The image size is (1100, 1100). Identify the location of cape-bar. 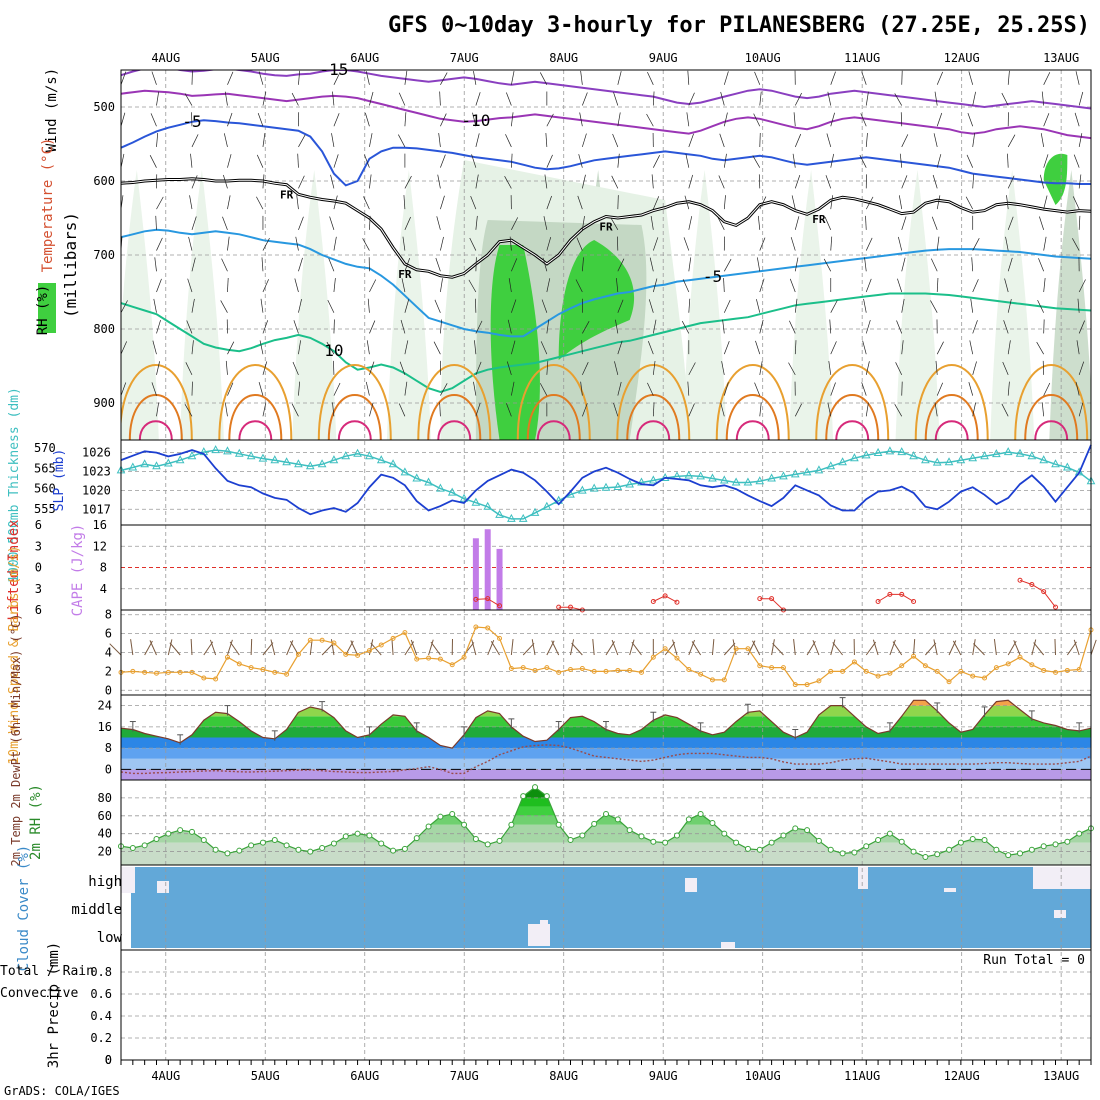
(499, 579).